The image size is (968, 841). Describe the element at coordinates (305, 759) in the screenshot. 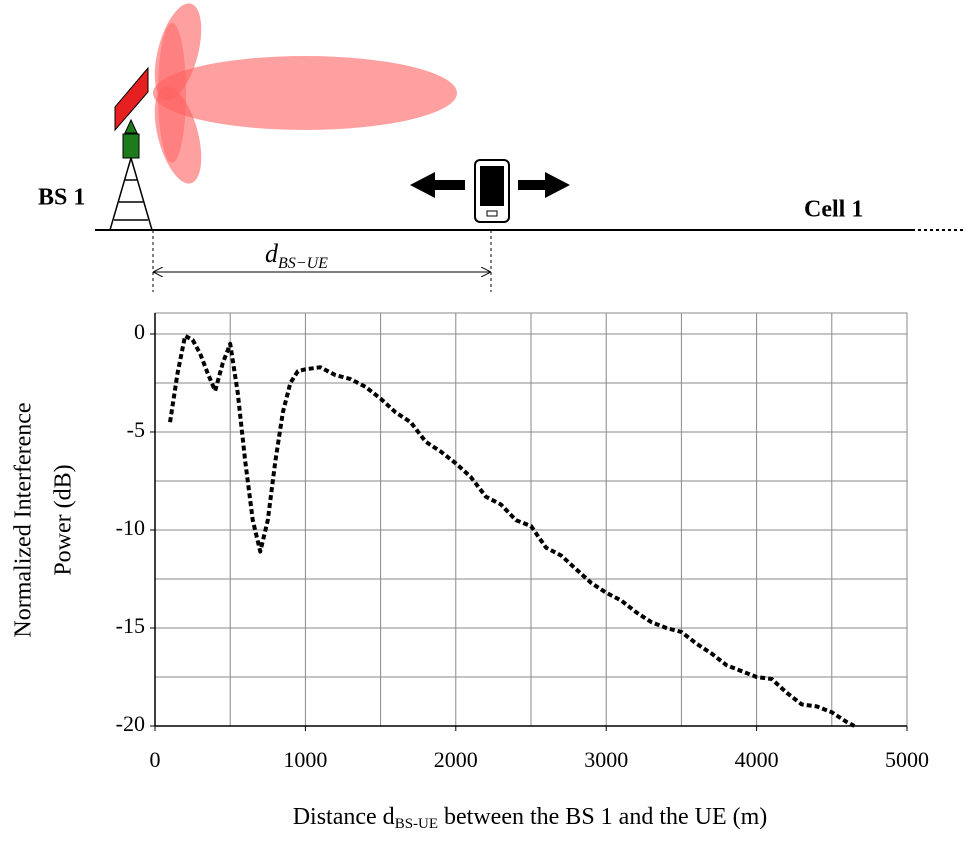

I see `x-tick-label: 1000` at that location.